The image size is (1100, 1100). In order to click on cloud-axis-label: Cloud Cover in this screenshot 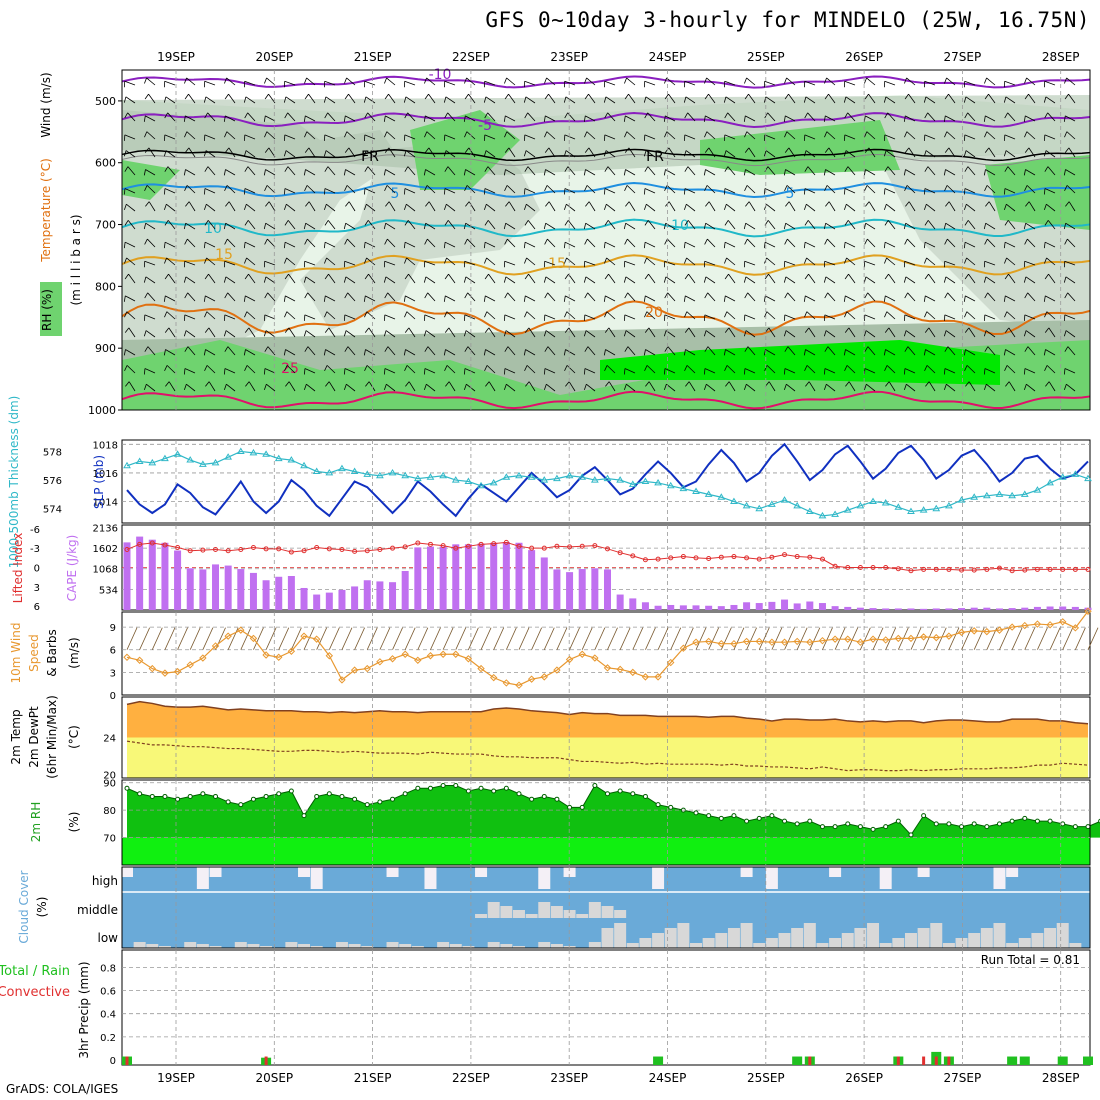, I will do `click(24, 906)`.